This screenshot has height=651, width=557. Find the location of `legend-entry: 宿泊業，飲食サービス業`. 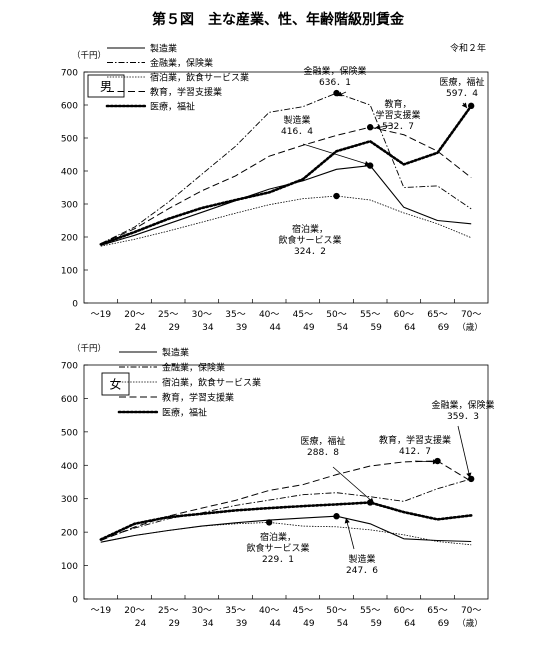

legend-entry: 宿泊業，飲食サービス業 is located at coordinates (211, 383).